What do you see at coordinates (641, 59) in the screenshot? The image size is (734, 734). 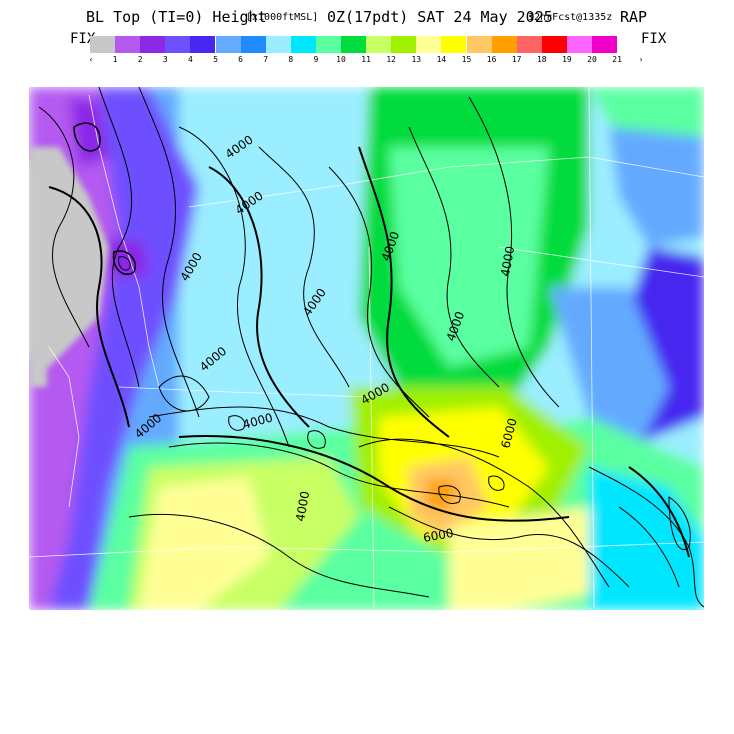 I see `legend-arrow-right: ›` at bounding box center [641, 59].